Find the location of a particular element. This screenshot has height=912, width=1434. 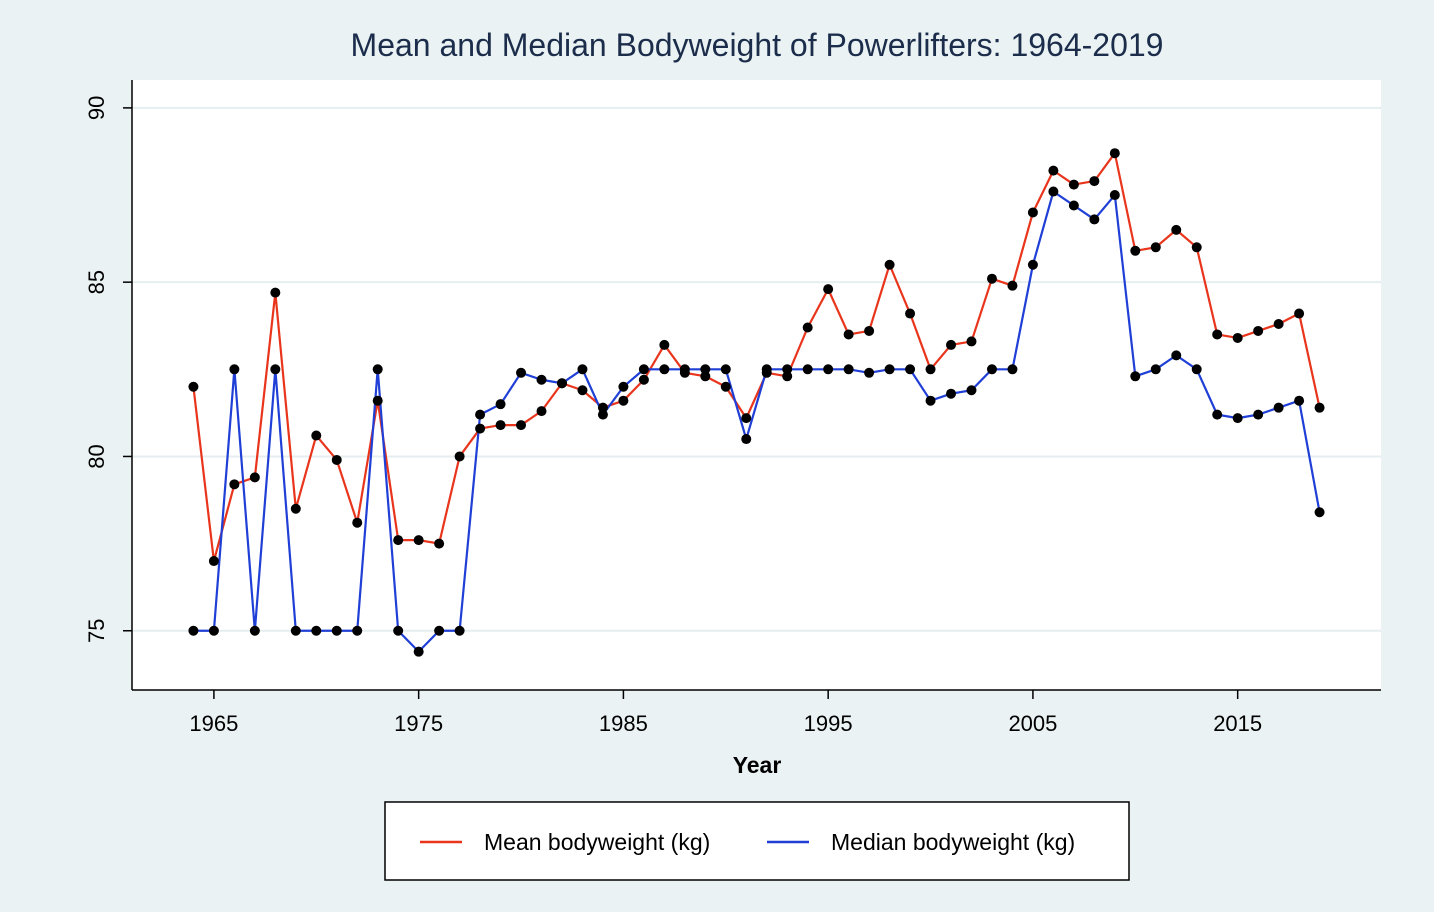

data-point-mean-2009 is located at coordinates (1114, 153).